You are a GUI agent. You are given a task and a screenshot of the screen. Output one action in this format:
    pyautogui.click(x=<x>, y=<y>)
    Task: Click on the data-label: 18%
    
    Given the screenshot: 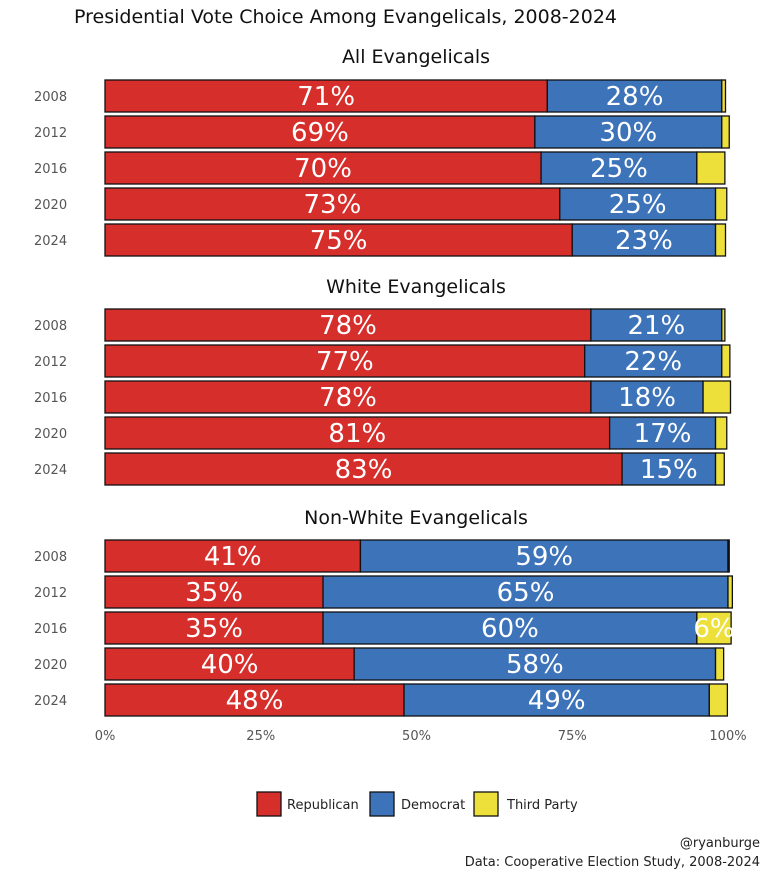 What is the action you would take?
    pyautogui.click(x=647, y=398)
    